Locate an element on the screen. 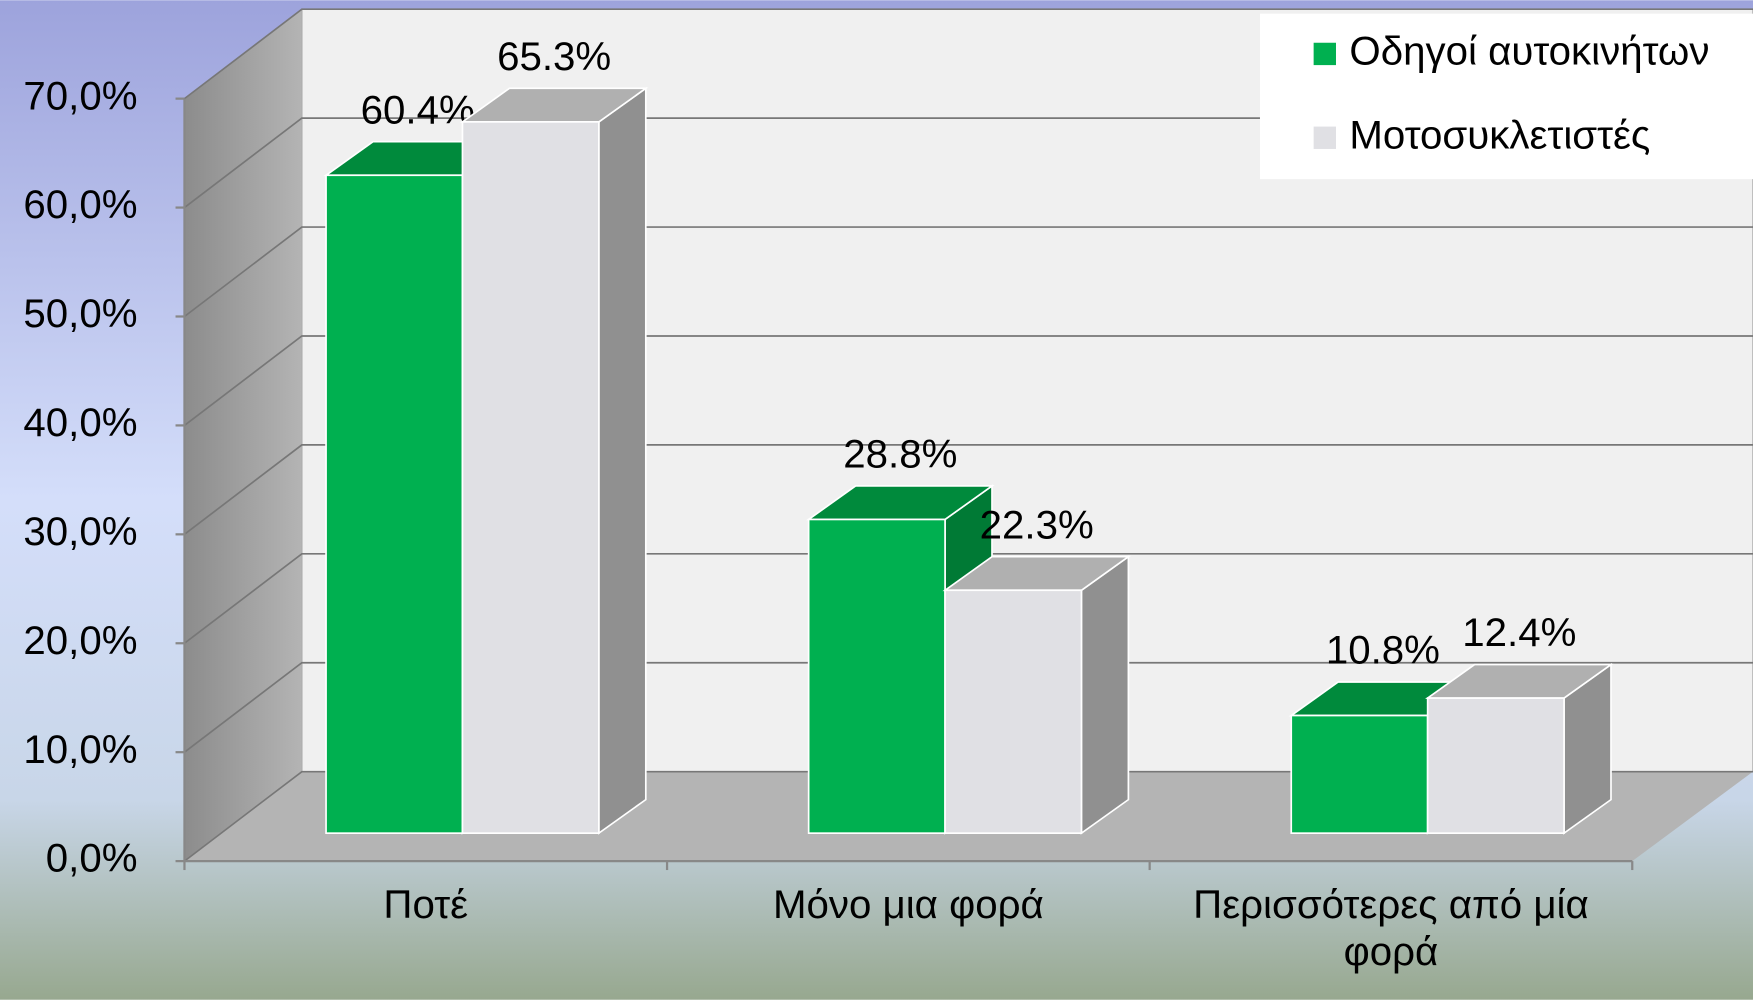  x-tick-label: Μόνο μια φορά is located at coordinates (908, 904).